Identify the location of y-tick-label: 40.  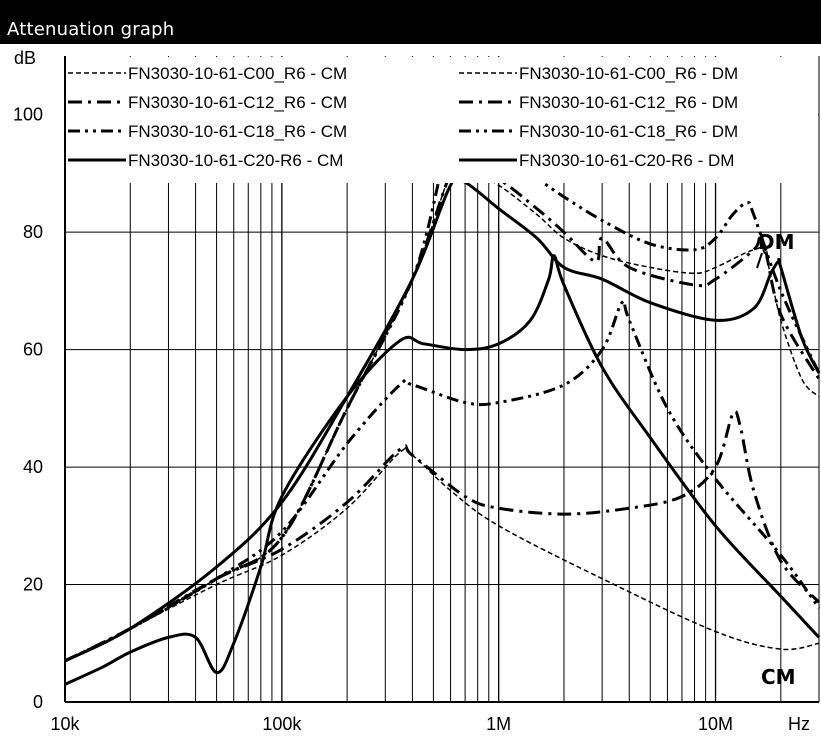
(33, 467).